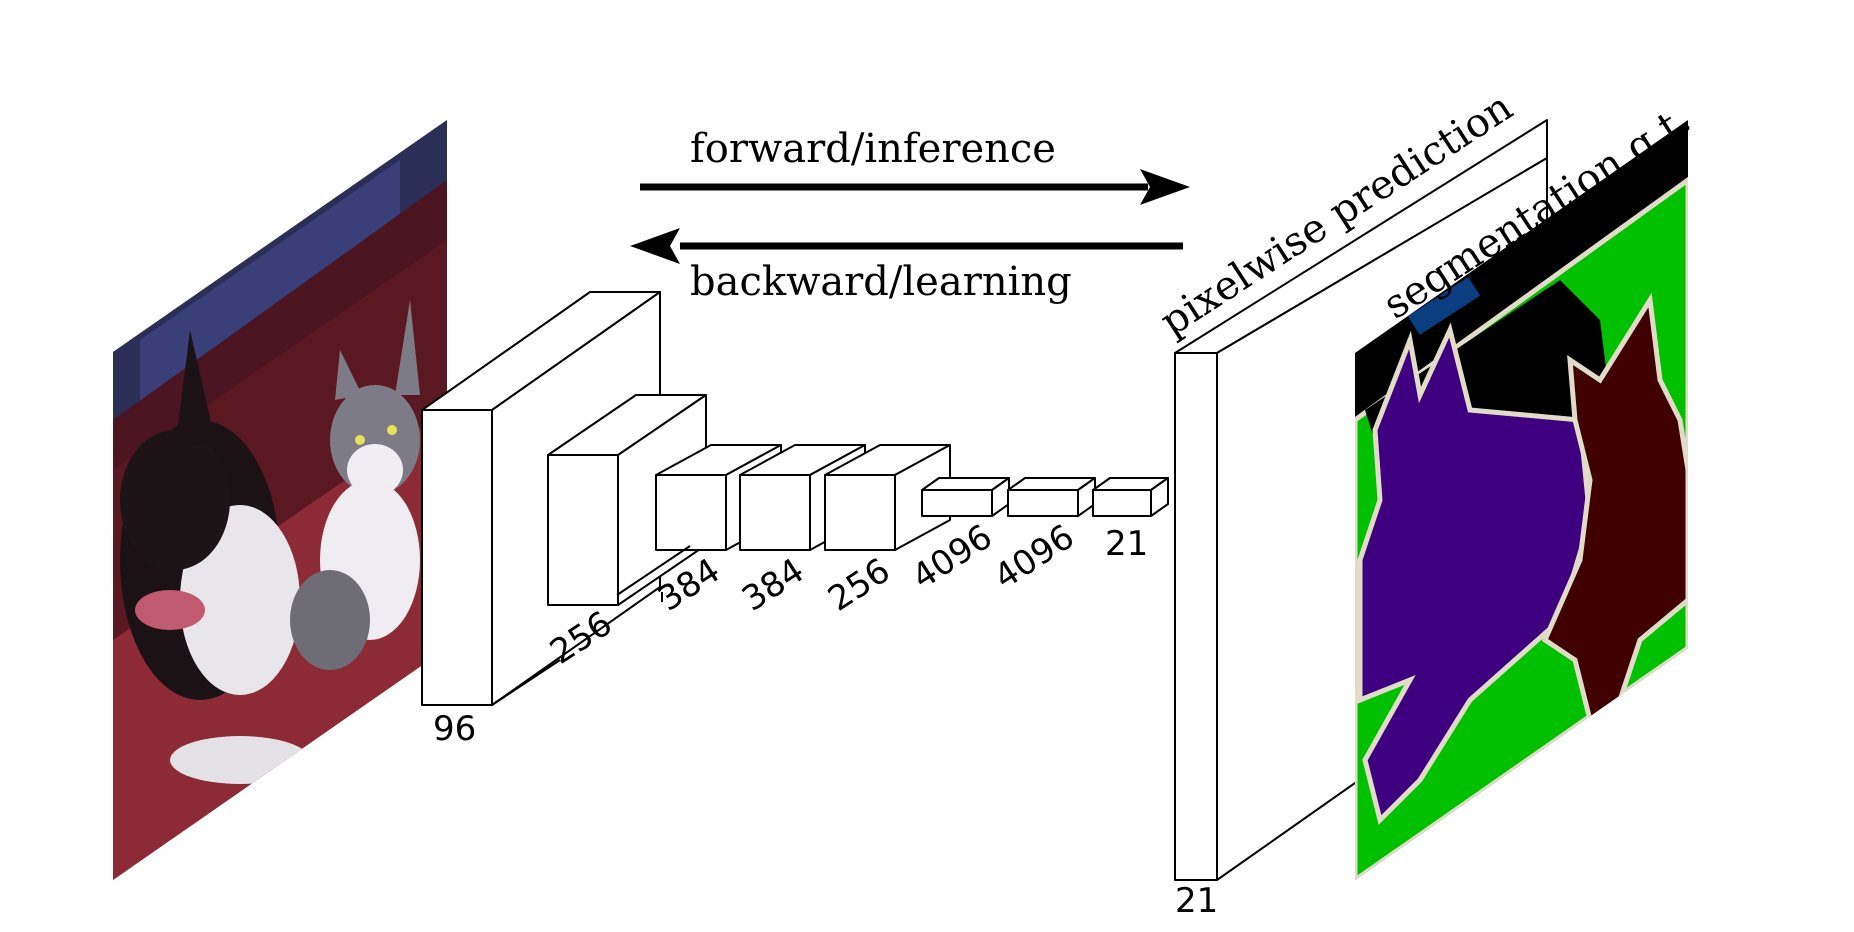 This screenshot has width=1854, height=932. Describe the element at coordinates (1444, 306) in the screenshot. I see `sofa-label-strip` at that location.